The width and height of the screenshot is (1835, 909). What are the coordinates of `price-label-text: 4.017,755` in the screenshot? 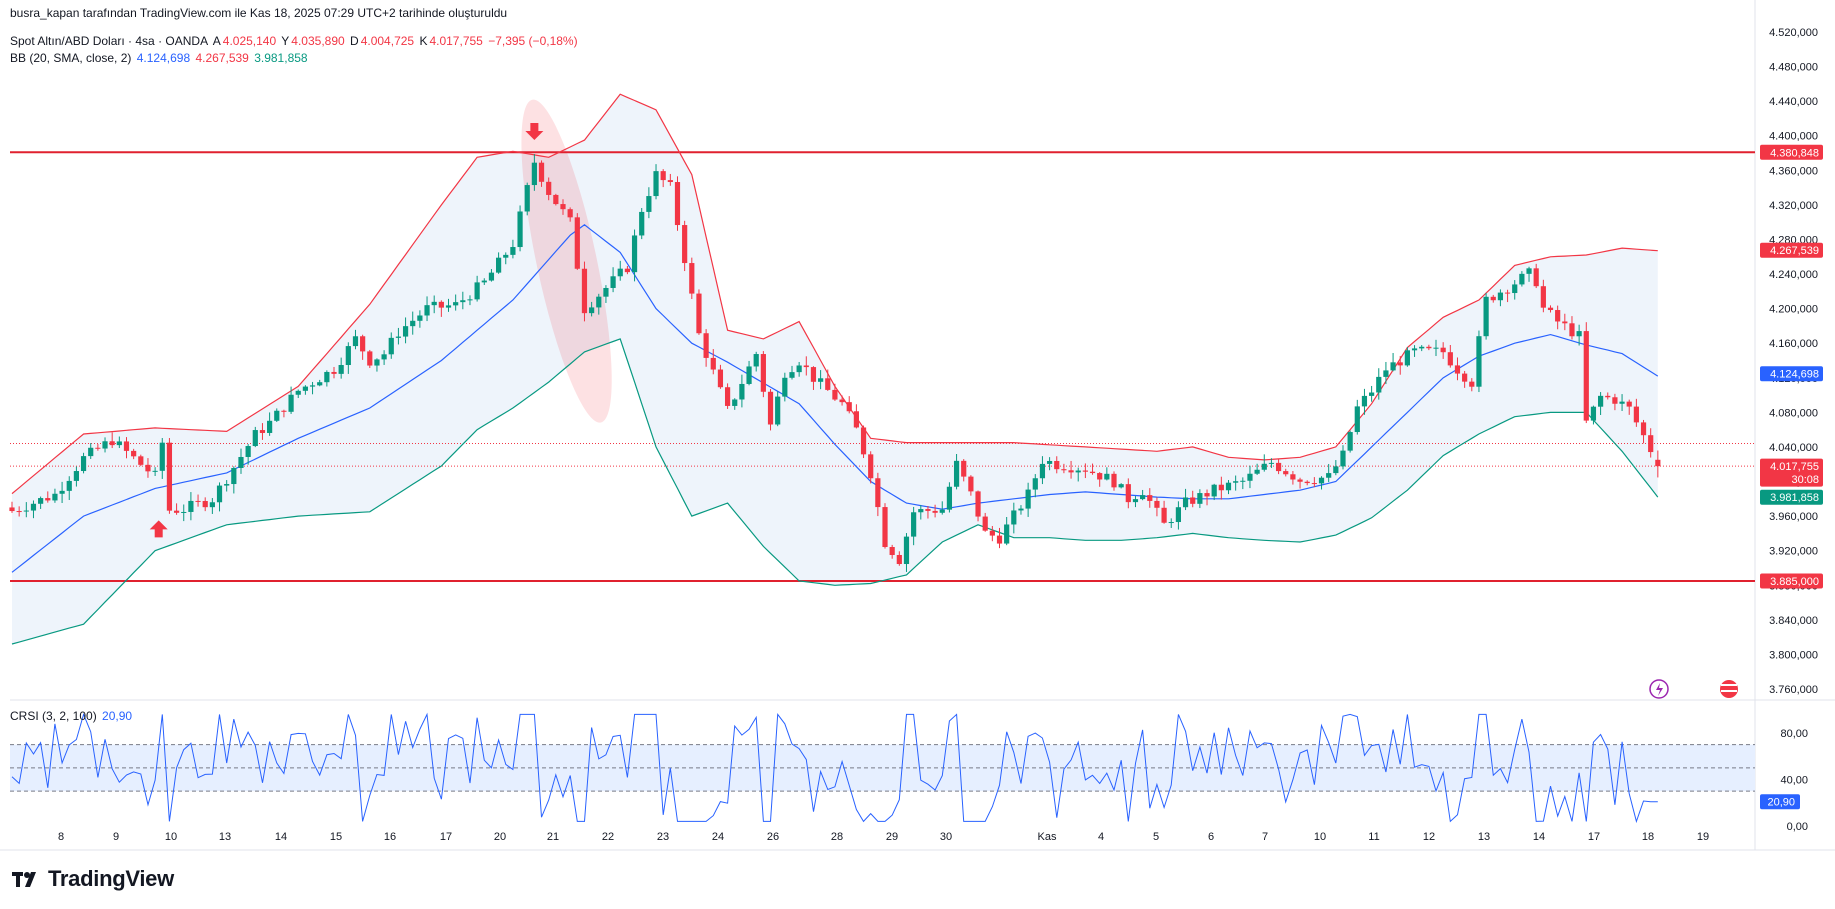 It's located at (1794, 467).